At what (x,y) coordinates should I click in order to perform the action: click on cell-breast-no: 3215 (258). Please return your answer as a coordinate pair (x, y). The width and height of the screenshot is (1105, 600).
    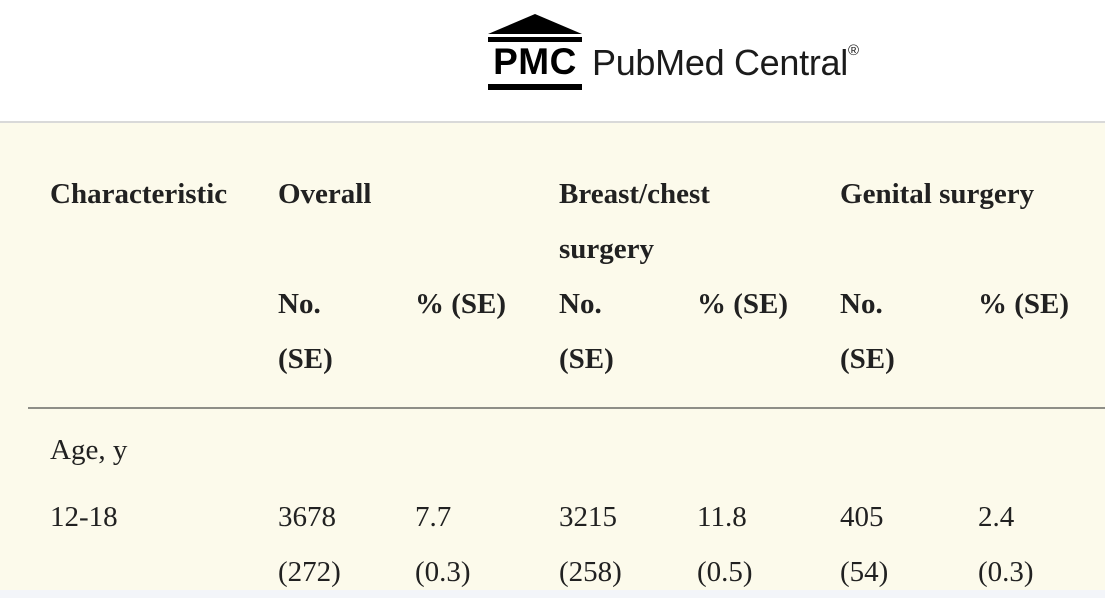
    Looking at the image, I should click on (606, 534).